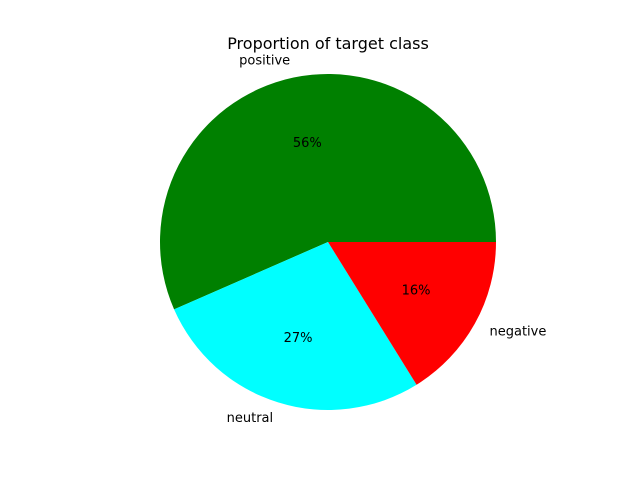 The height and width of the screenshot is (480, 640). Describe the element at coordinates (295, 326) in the screenshot. I see `pie-slice-neutral` at that location.